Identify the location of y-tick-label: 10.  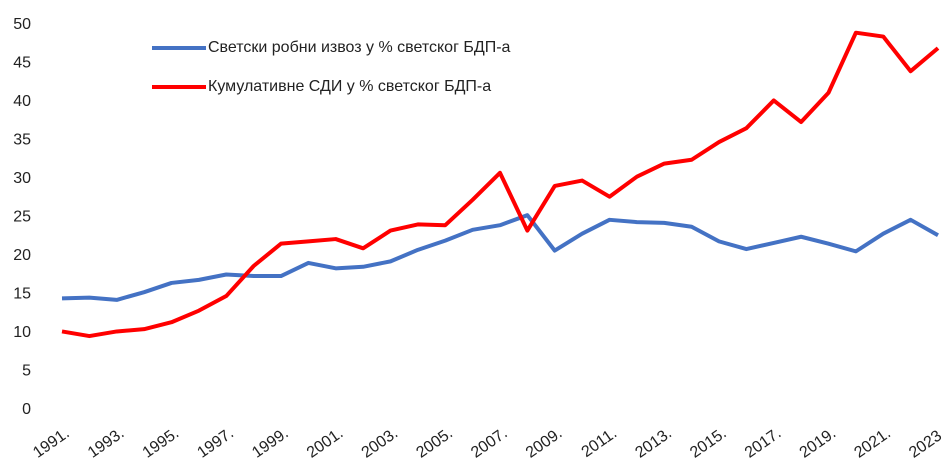
(22, 332).